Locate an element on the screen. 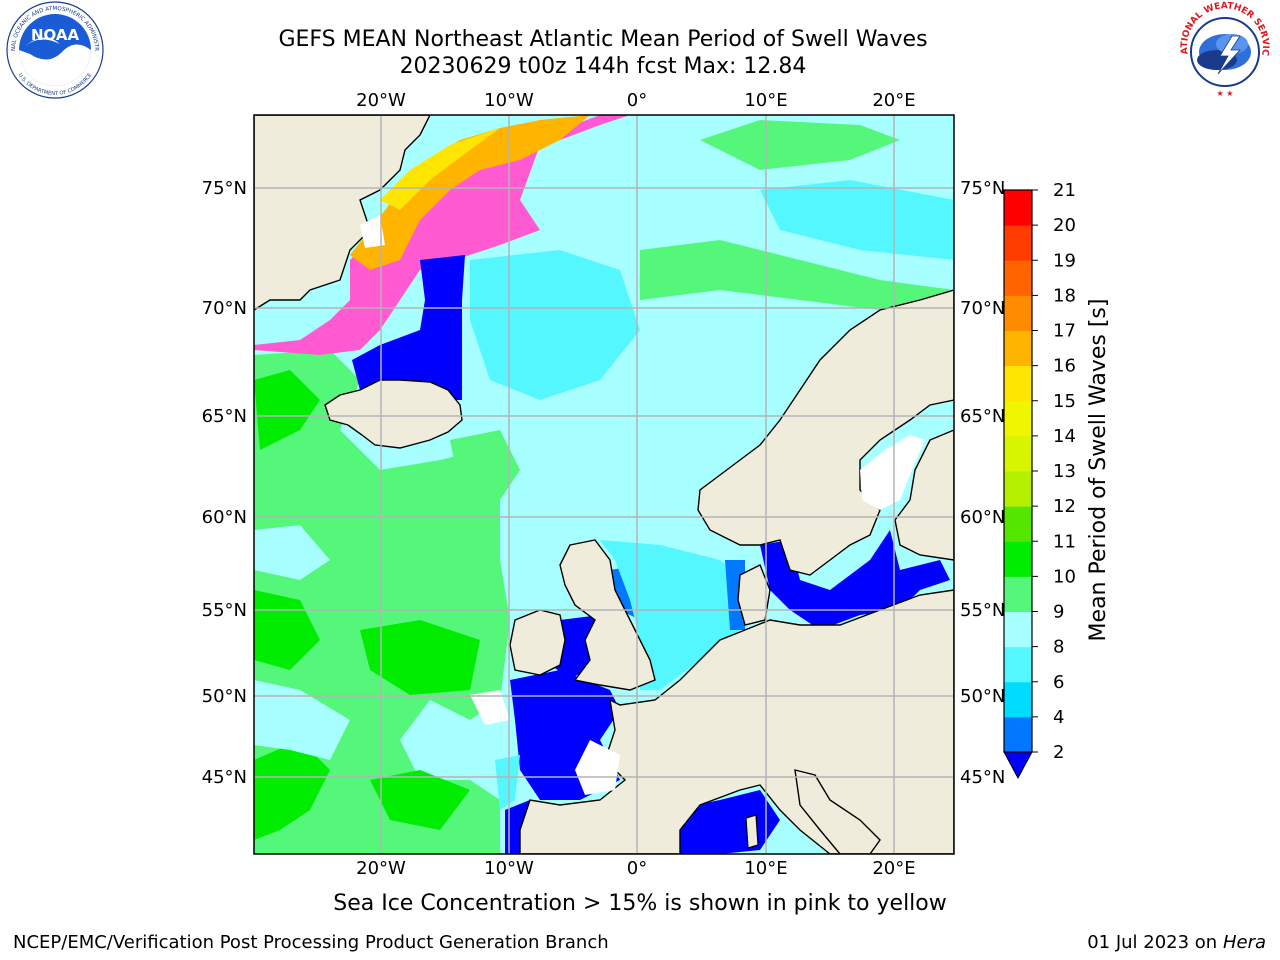 This screenshot has height=960, width=1280. lat-label-right: 55°N is located at coordinates (982, 610).